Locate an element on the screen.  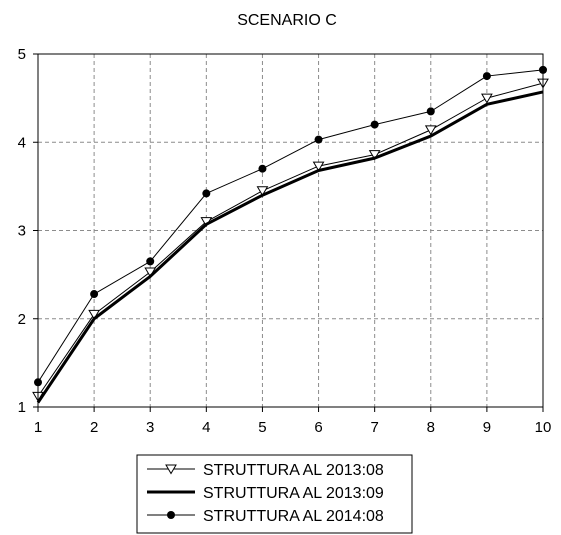
x-tick-label: 10 is located at coordinates (543, 427).